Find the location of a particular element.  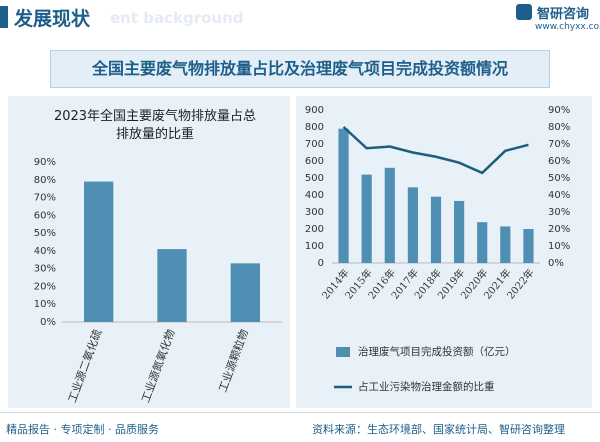

legend-label: 治理废气项目完成投资额（亿元） is located at coordinates (437, 351).